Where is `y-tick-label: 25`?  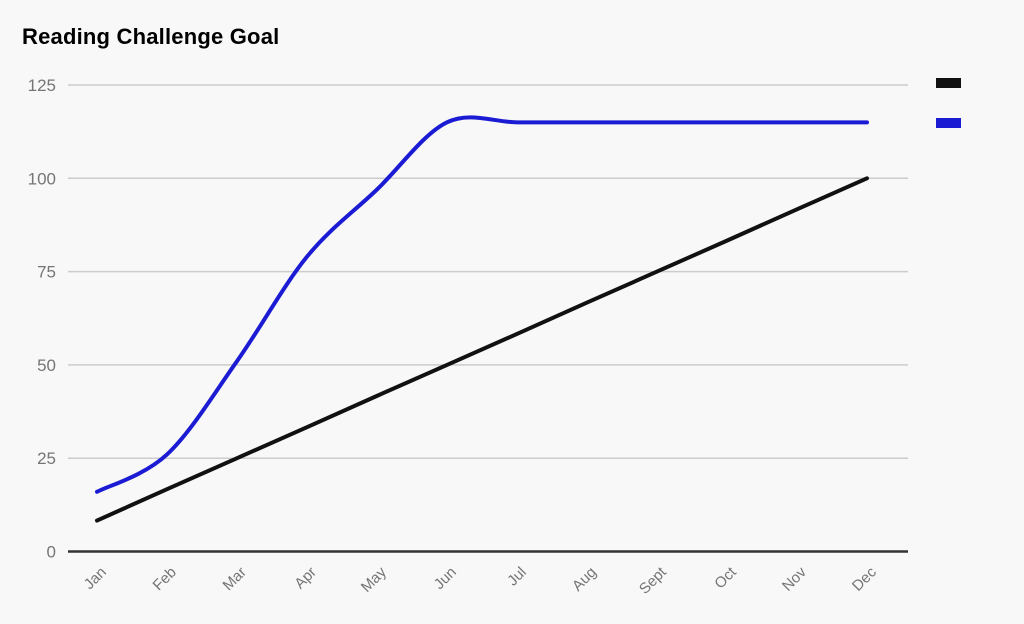
y-tick-label: 25 is located at coordinates (46, 458).